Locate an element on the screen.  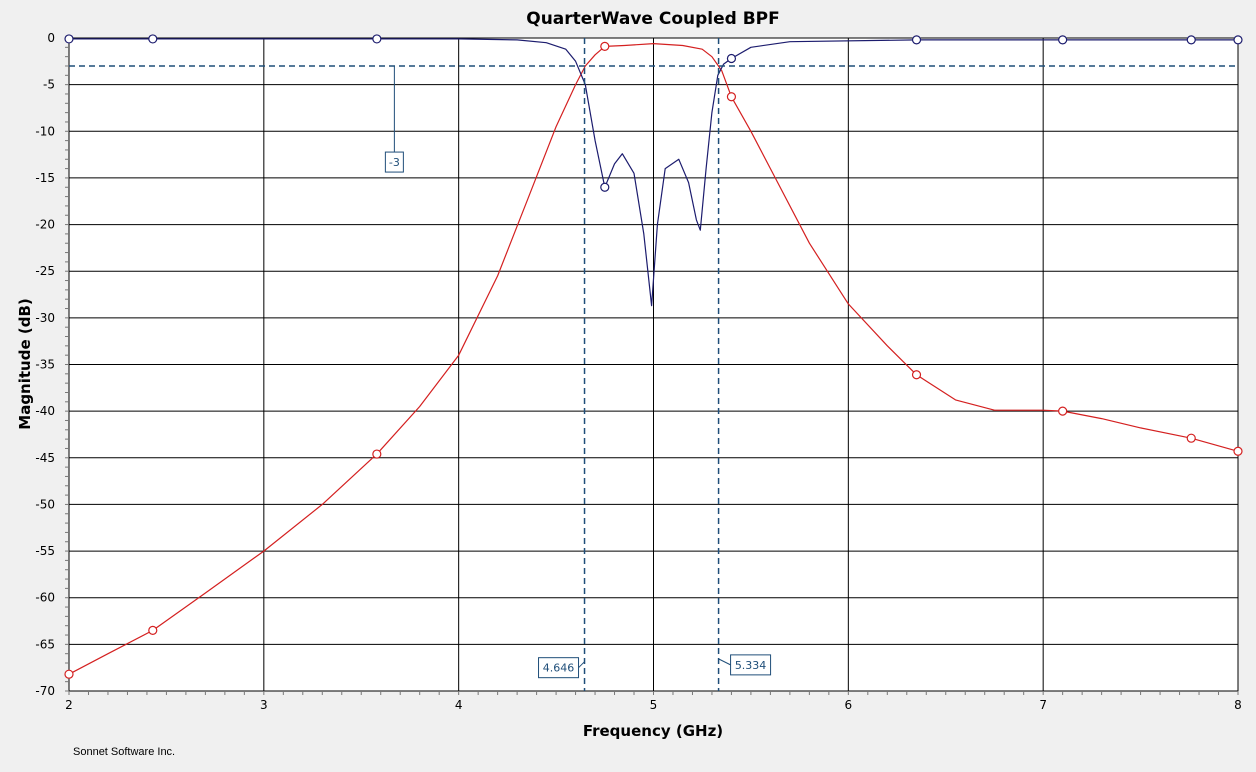
y-tick-label: -25 is located at coordinates (45, 271).